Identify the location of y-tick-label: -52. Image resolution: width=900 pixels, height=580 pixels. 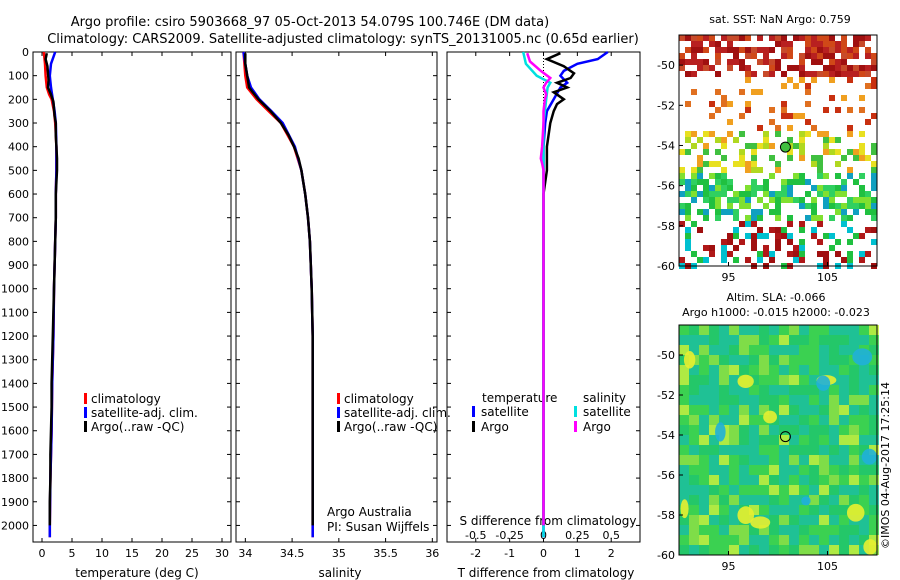
(666, 105).